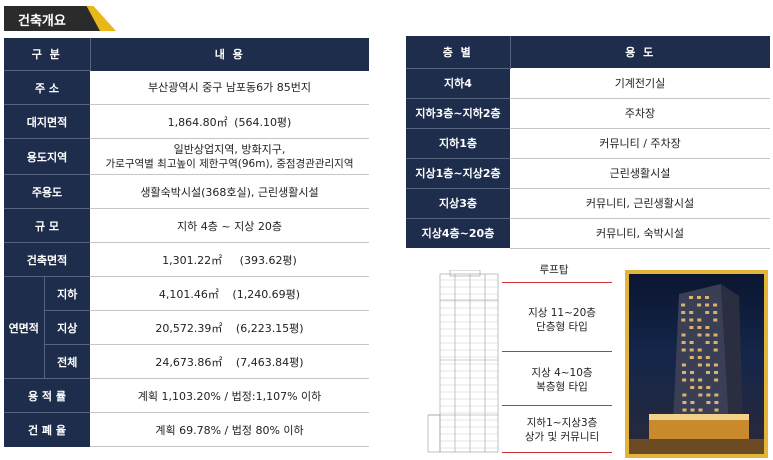 This screenshot has height=460, width=773. What do you see at coordinates (24, 327) in the screenshot?
I see `gfa-label: 연면적` at bounding box center [24, 327].